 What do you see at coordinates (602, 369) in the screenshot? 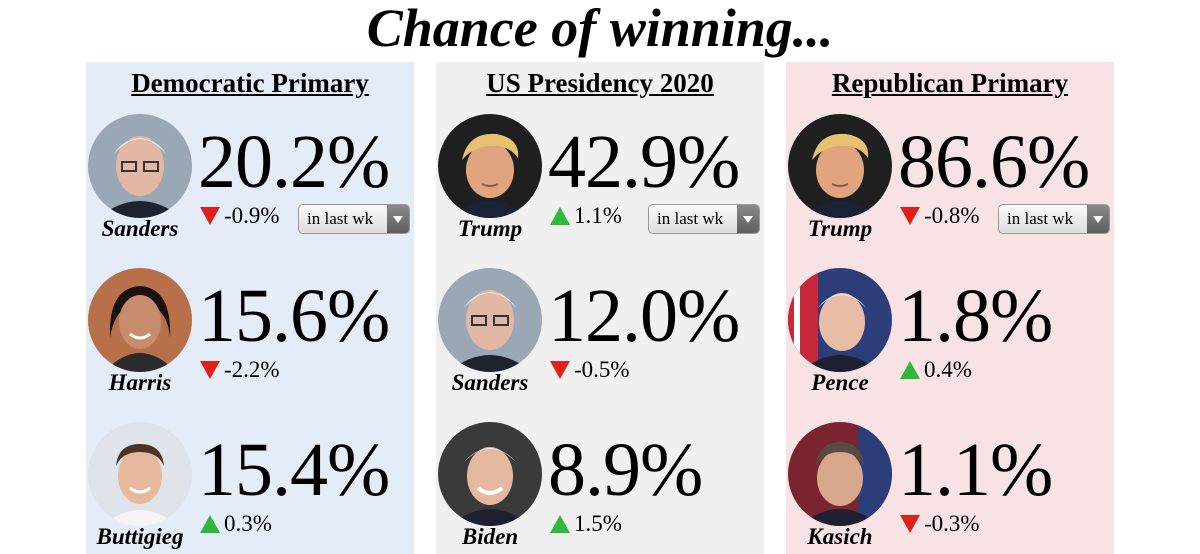
I see `change-value: -0.5%` at bounding box center [602, 369].